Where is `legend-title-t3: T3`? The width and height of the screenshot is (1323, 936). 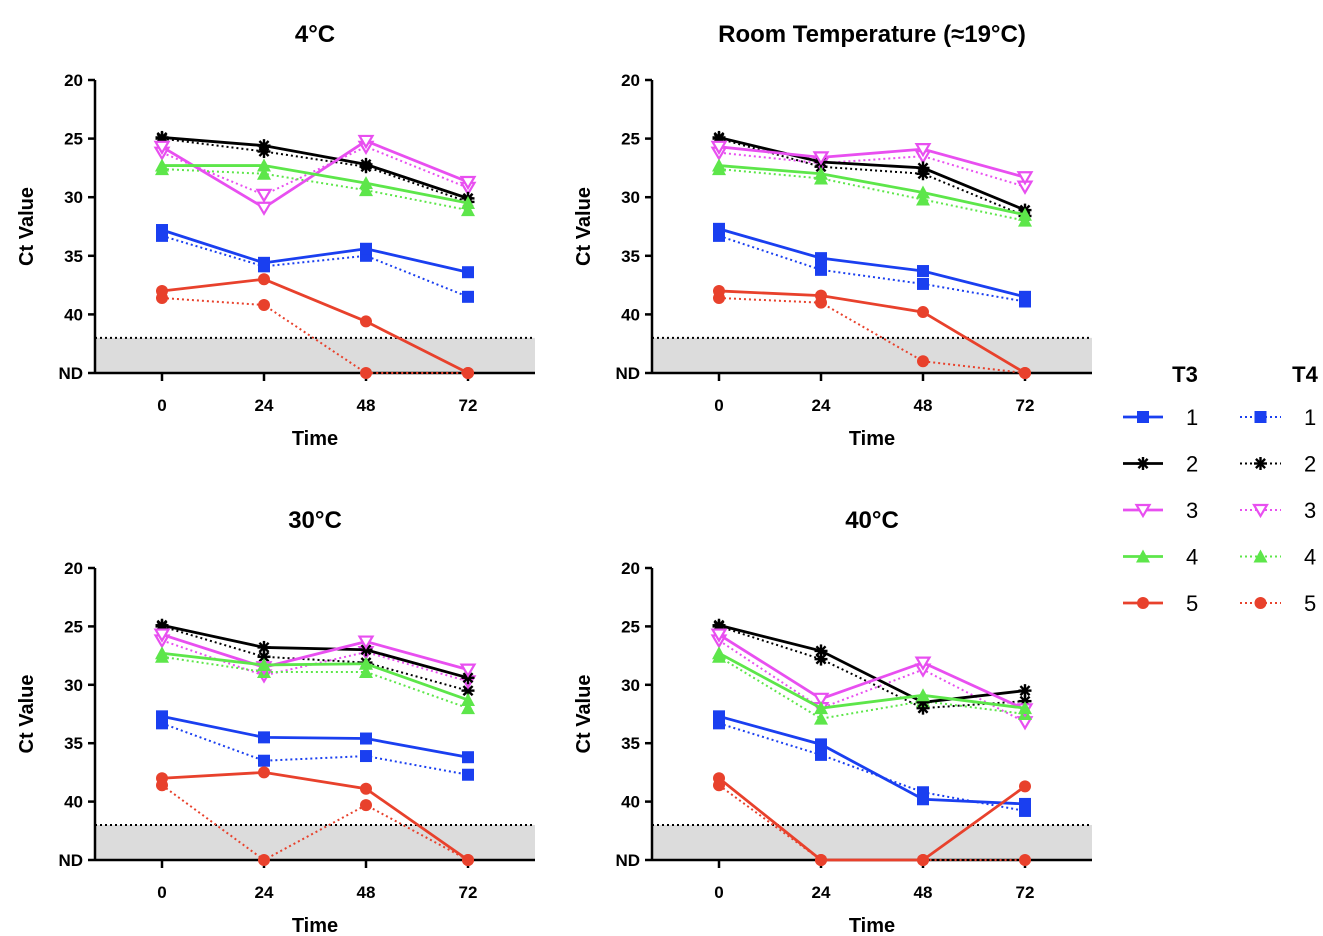
legend-title-t3: T3 is located at coordinates (1185, 374).